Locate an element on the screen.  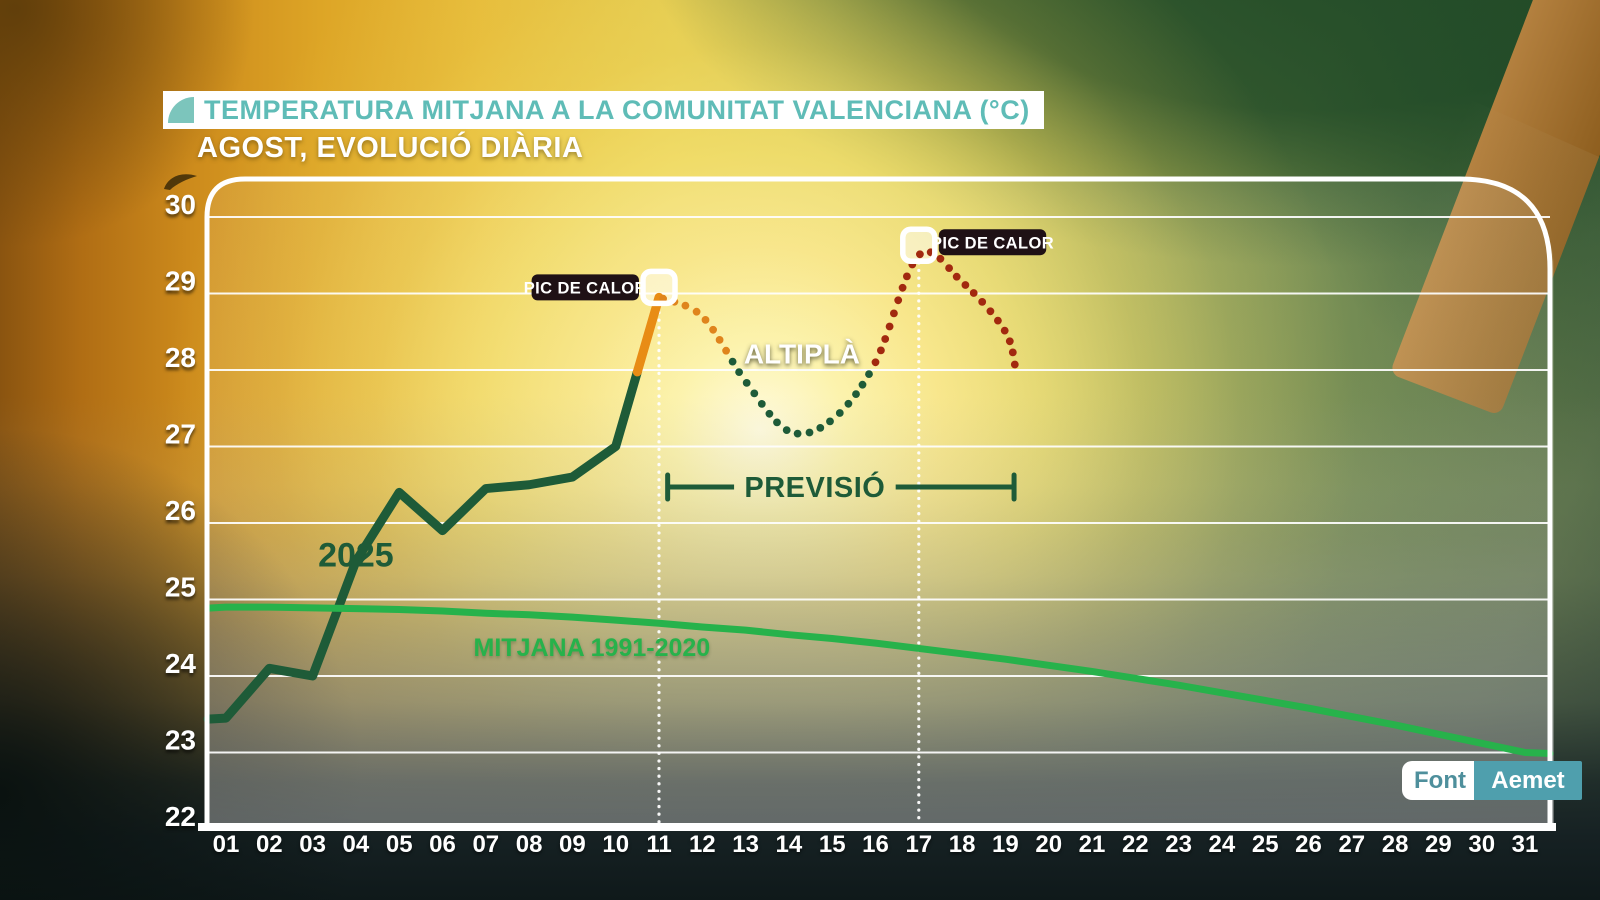
x-axis-label: 24 is located at coordinates (1222, 844).